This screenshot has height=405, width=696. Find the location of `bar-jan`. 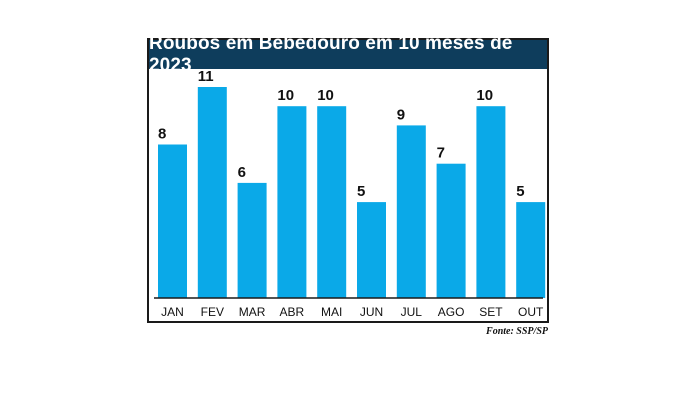

bar-jan is located at coordinates (172, 221).